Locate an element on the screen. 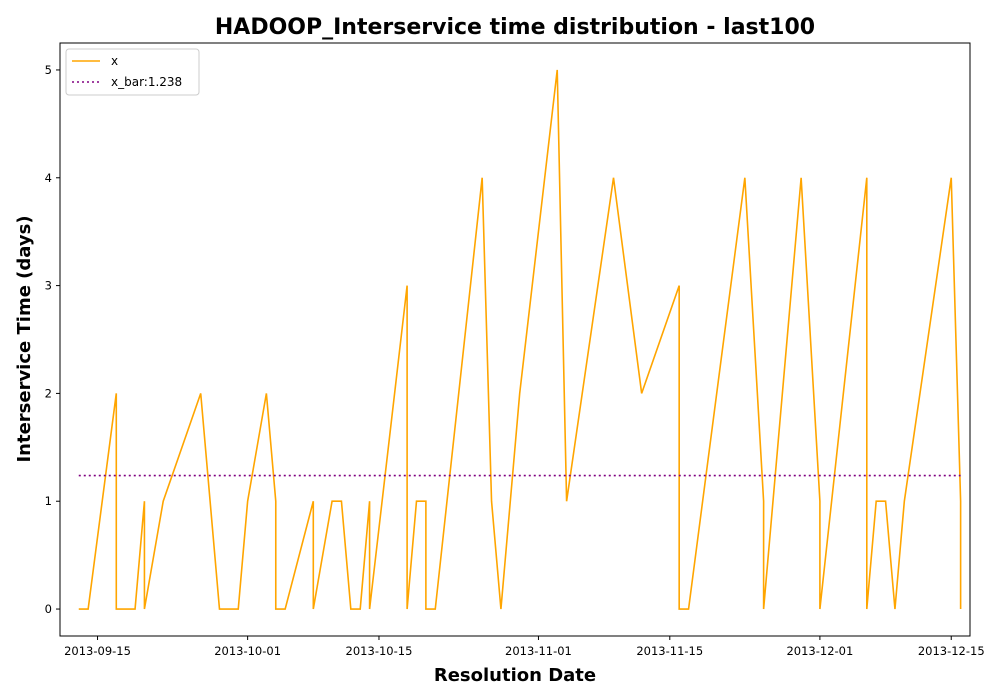  x-axis-label: Resolution Date is located at coordinates (515, 675).